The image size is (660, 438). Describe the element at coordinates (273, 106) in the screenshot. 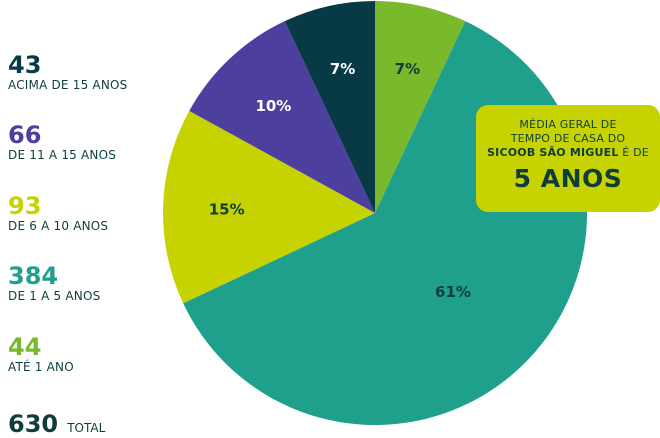

I see `pie-slice-label-3: 10%` at that location.